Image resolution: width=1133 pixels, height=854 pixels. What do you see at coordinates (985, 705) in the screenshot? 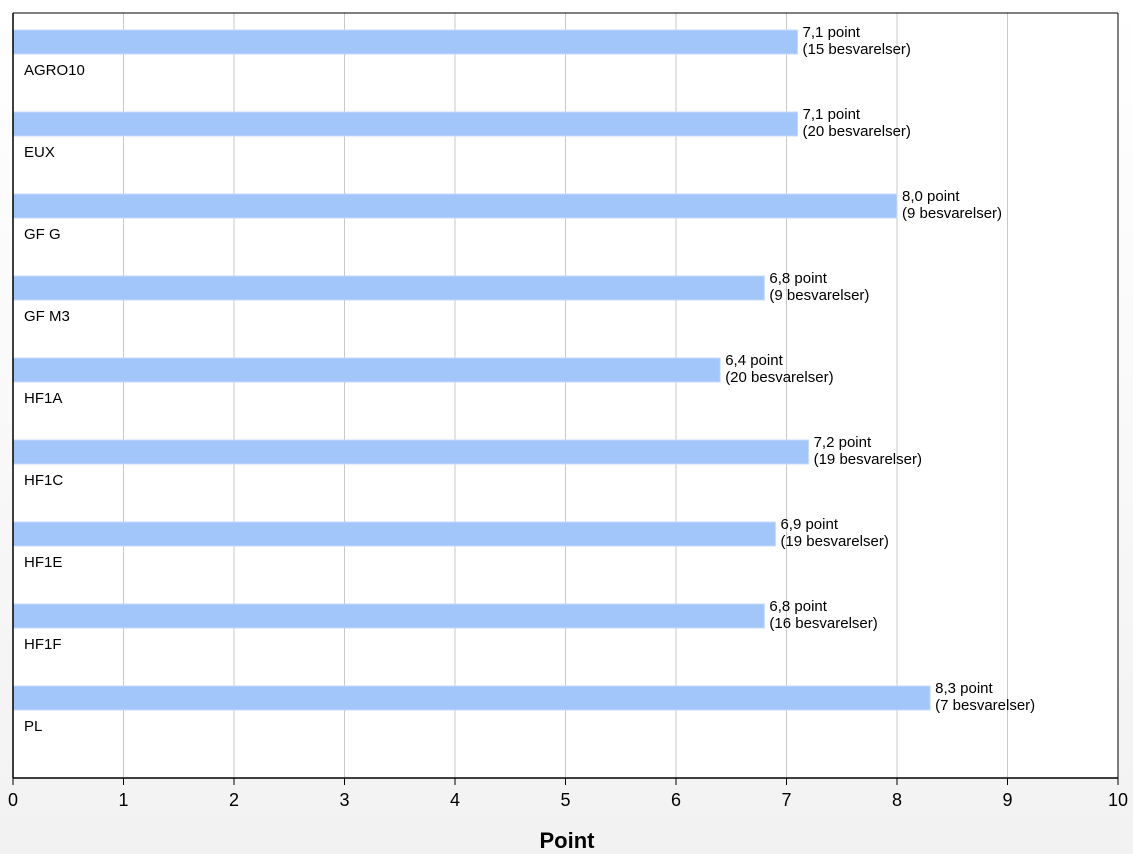
I see `responses-label: (7 besvarelser)` at bounding box center [985, 705].